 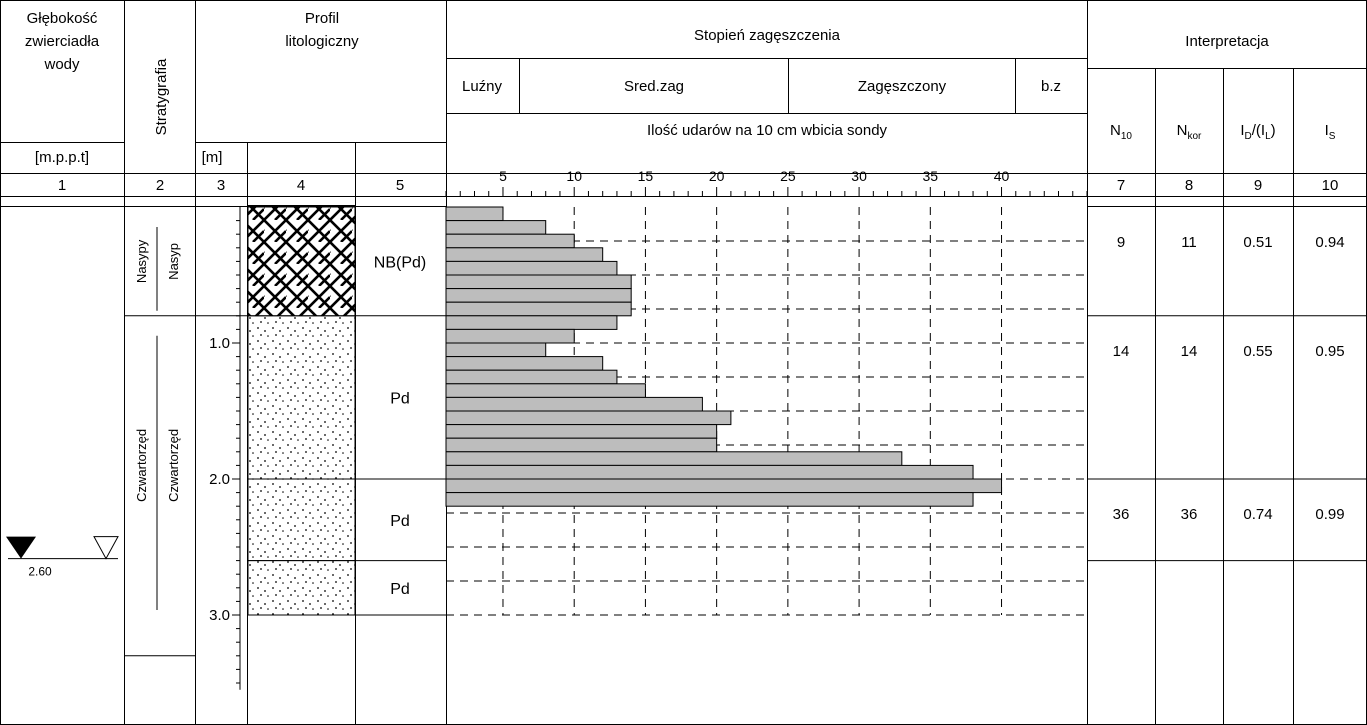 What do you see at coordinates (767, 35) in the screenshot?
I see `chart-title: Stopień zagęszczenia` at bounding box center [767, 35].